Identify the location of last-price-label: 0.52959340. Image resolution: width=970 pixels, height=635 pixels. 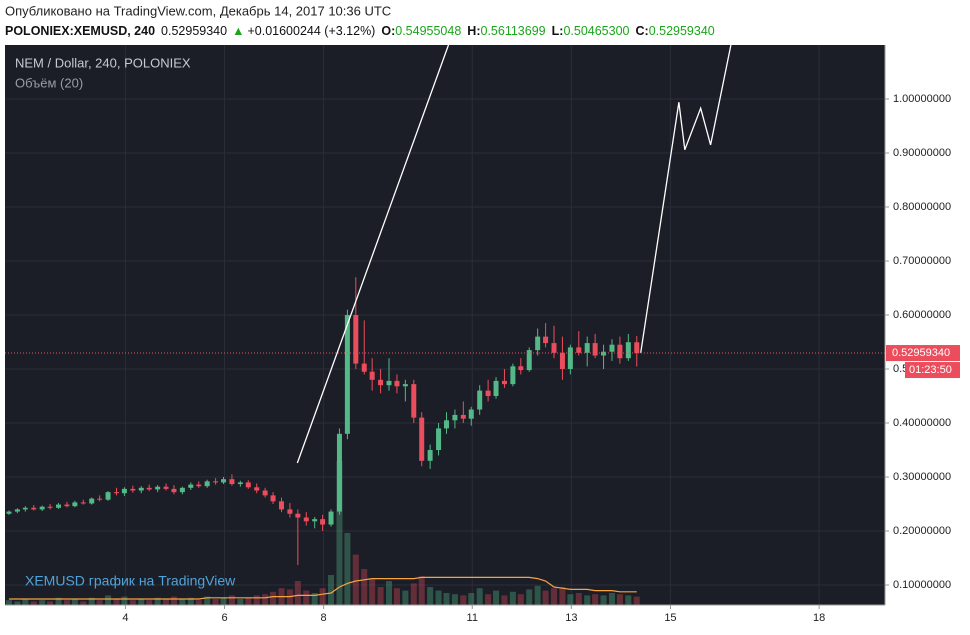
(921, 353).